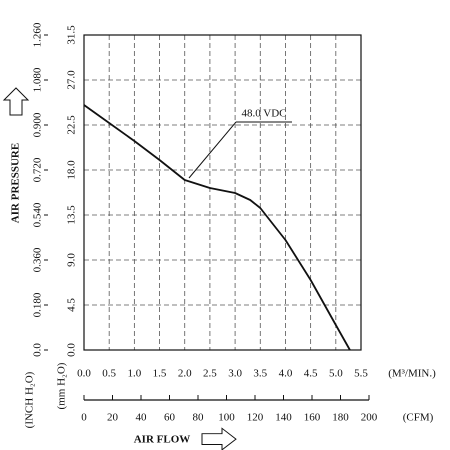 Image resolution: width=450 pixels, height=450 pixels. Describe the element at coordinates (38, 79) in the screenshot. I see `y2-tick-label: 1.080` at that location.